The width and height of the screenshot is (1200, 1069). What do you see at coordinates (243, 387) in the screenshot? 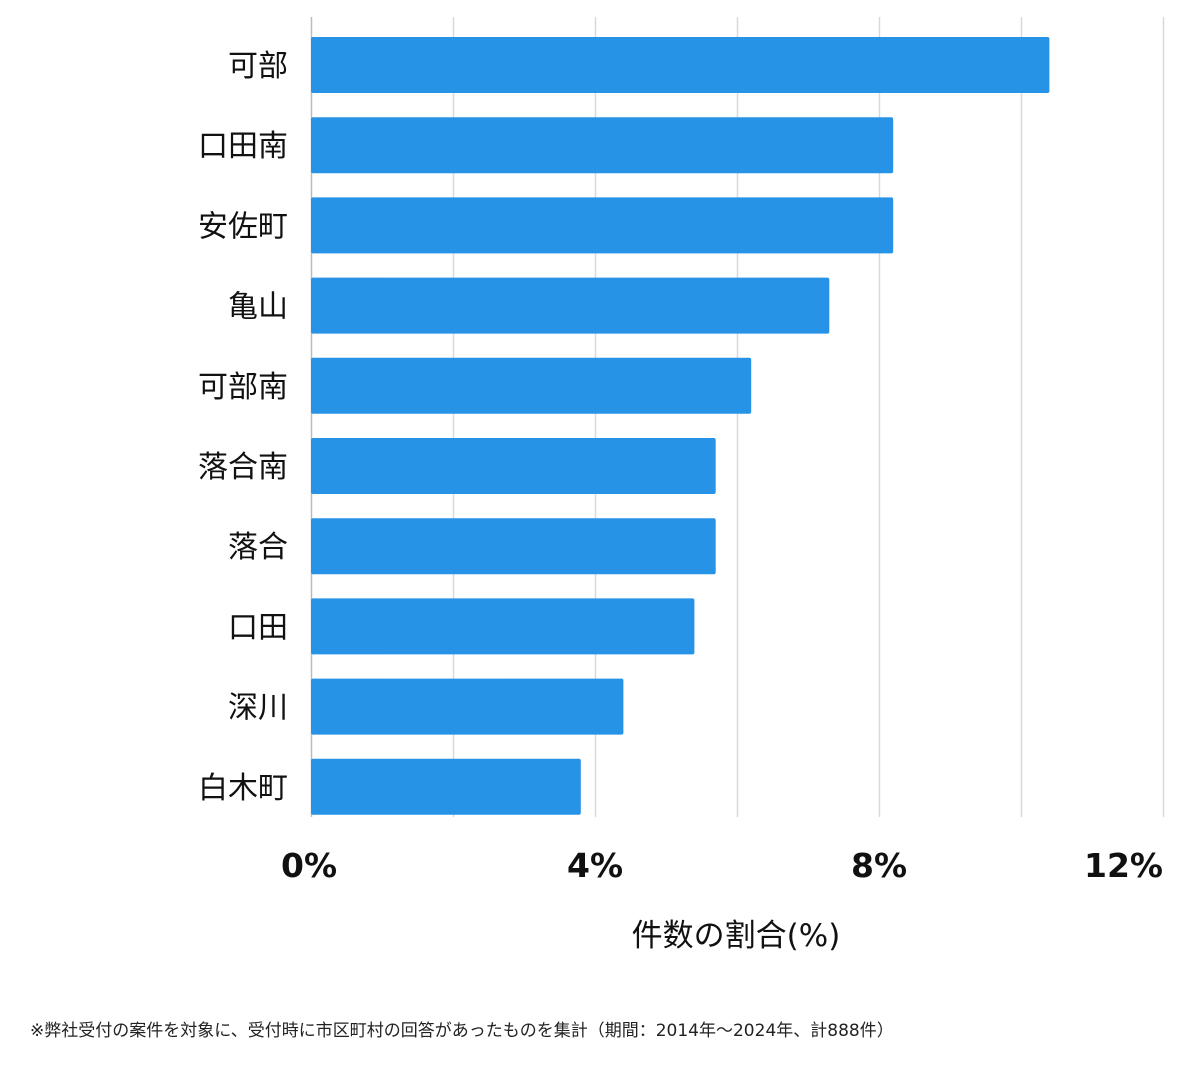
I see `category-label: 可部南` at bounding box center [243, 387].